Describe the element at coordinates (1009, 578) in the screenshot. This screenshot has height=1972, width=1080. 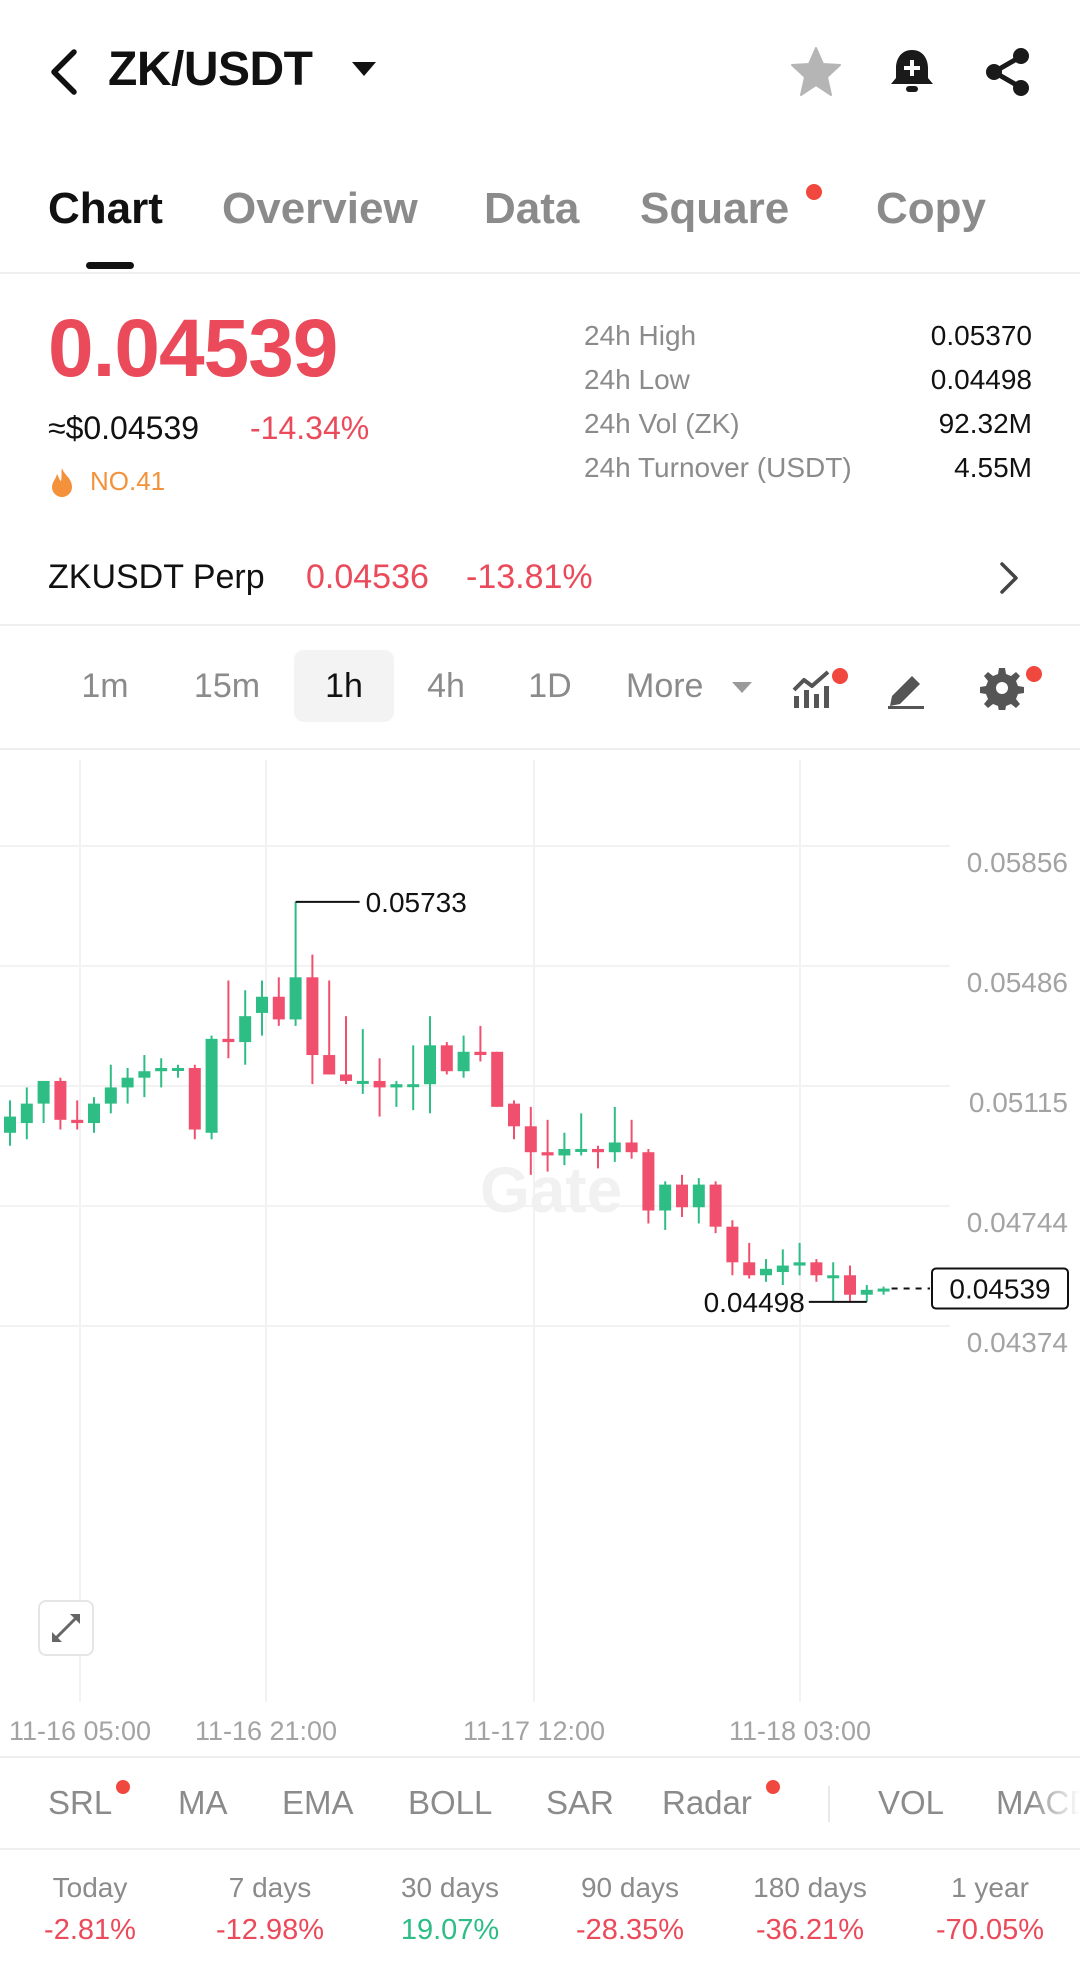
I see `chevron-right-icon` at that location.